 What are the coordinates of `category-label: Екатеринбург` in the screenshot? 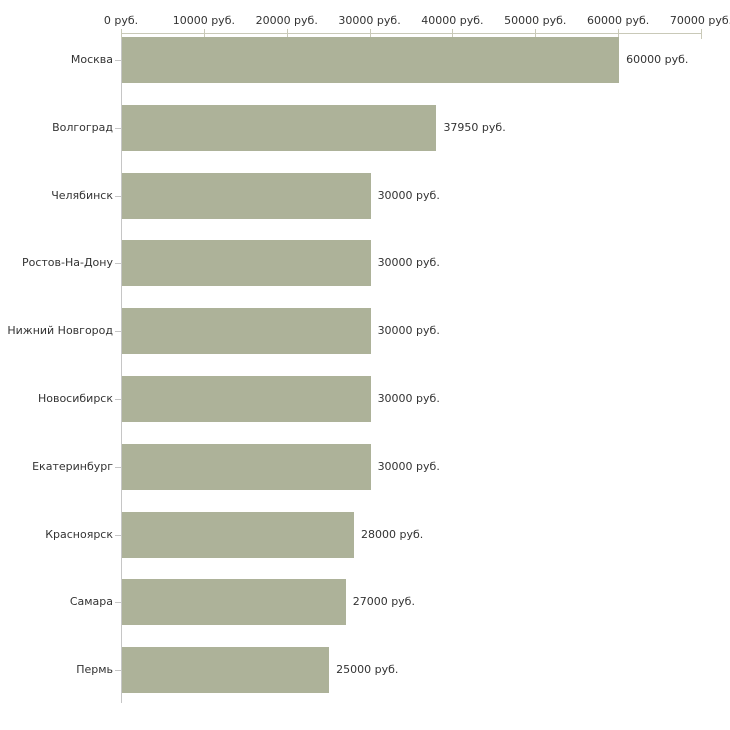 It's located at (72, 466).